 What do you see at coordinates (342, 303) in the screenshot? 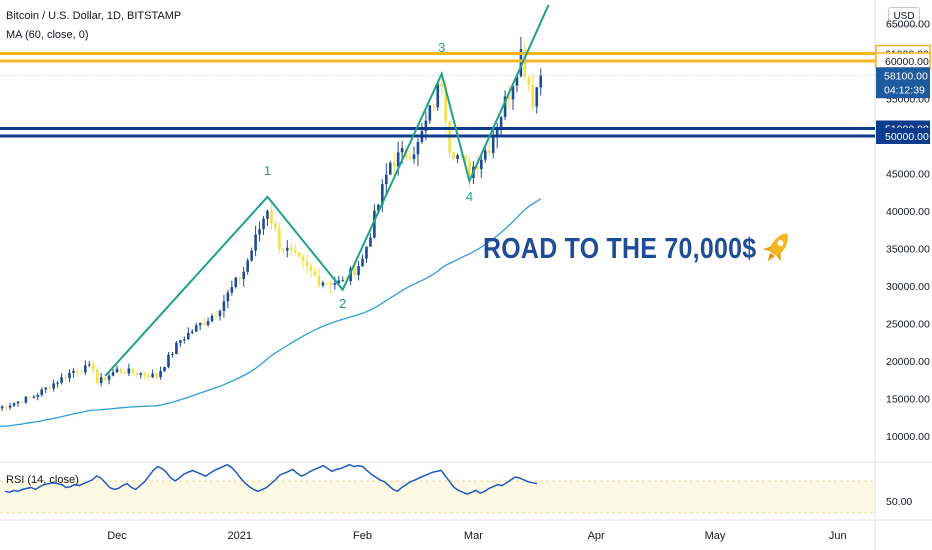
I see `wave-label-2: 2` at bounding box center [342, 303].